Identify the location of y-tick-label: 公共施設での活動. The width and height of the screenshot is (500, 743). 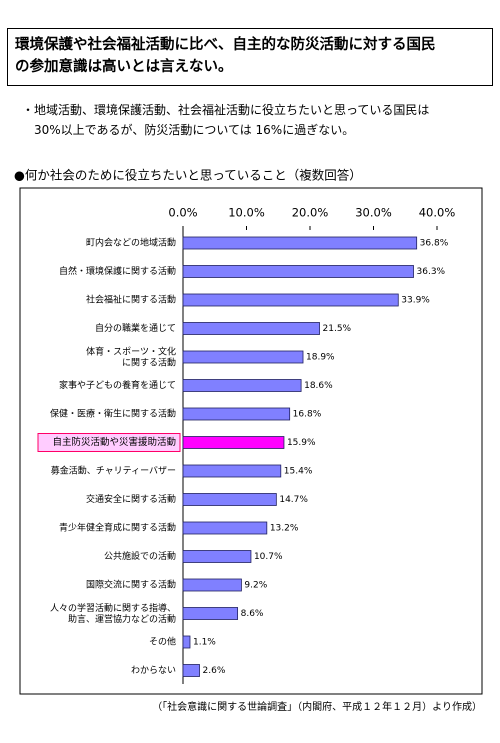
(140, 556).